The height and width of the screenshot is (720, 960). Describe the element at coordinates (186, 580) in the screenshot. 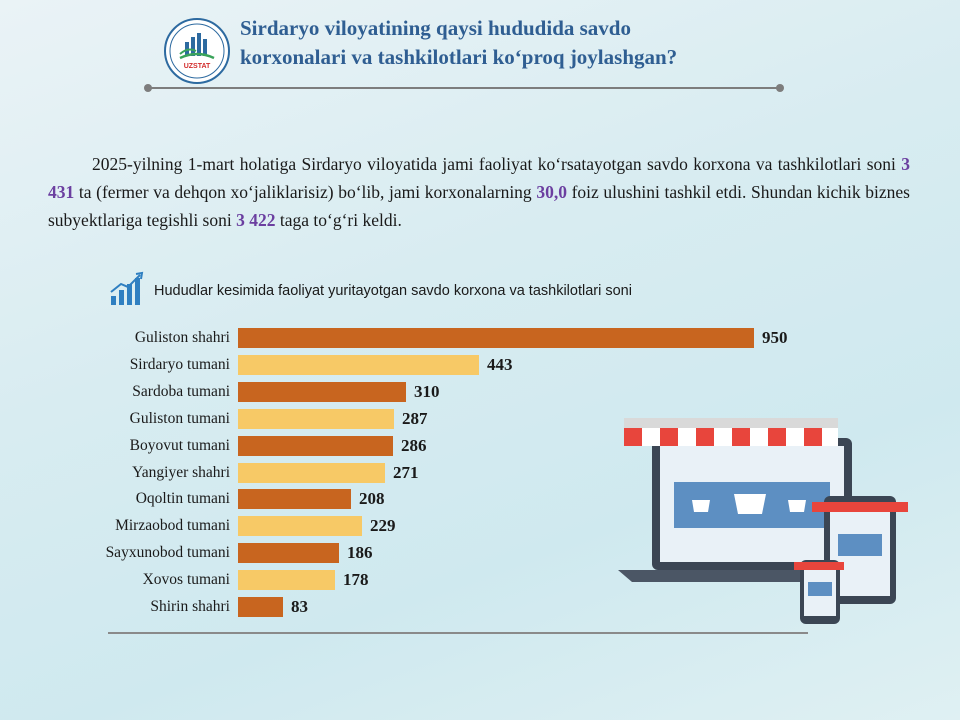

I see `category-label: Xovos tumani` at that location.